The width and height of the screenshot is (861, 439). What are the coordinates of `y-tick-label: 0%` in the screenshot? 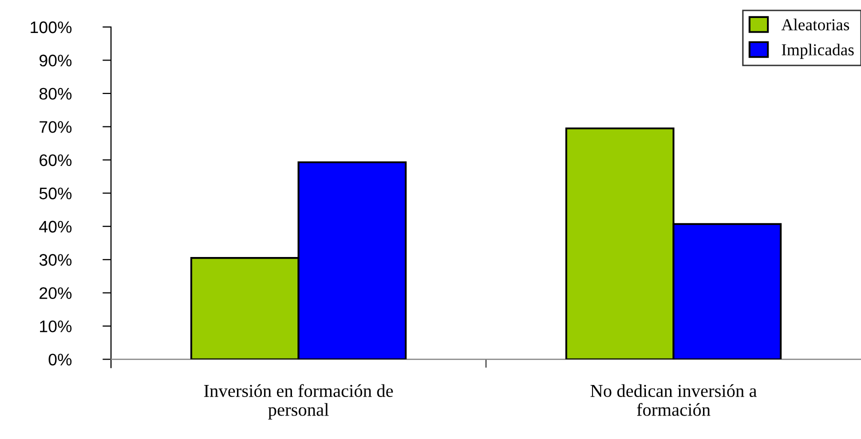 It's located at (60, 360).